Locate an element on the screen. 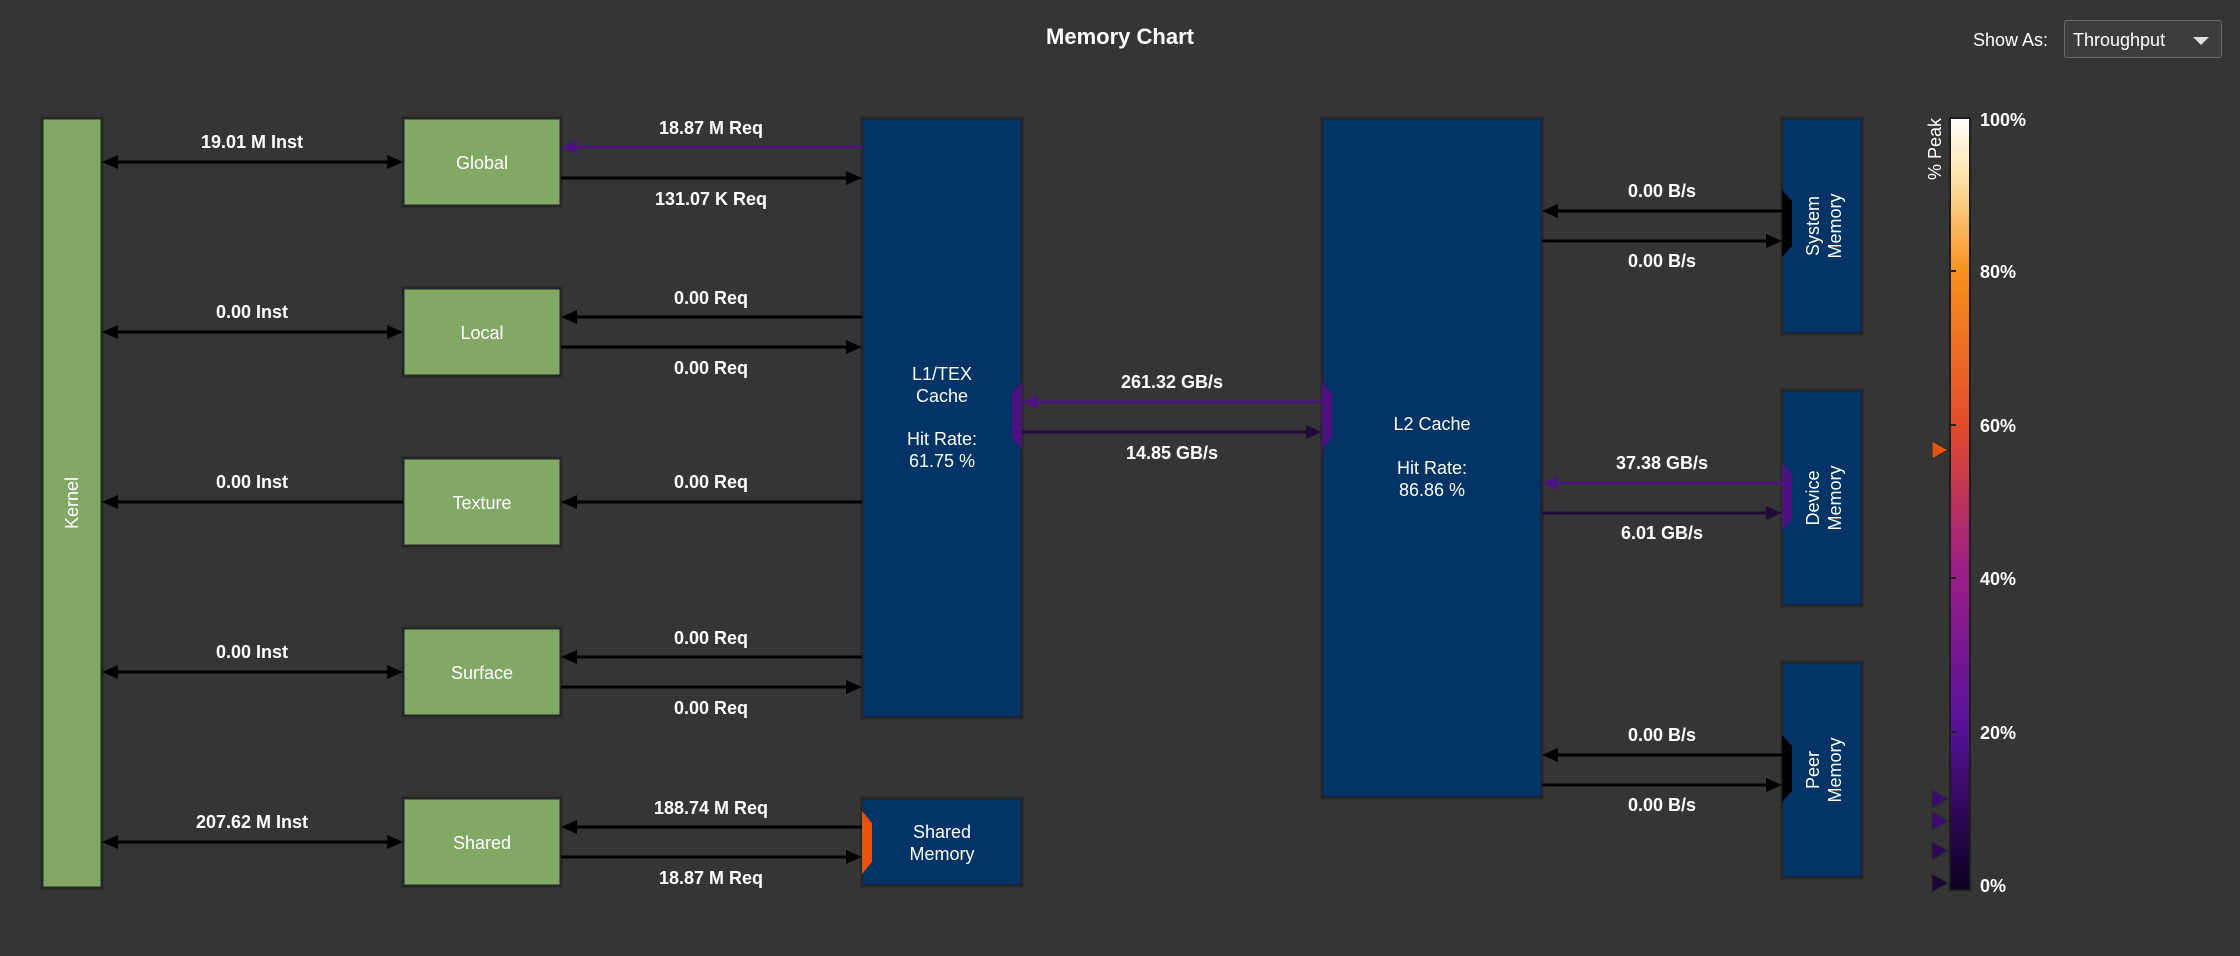  global-l1-out-label: 131.07 K Req is located at coordinates (711, 199).